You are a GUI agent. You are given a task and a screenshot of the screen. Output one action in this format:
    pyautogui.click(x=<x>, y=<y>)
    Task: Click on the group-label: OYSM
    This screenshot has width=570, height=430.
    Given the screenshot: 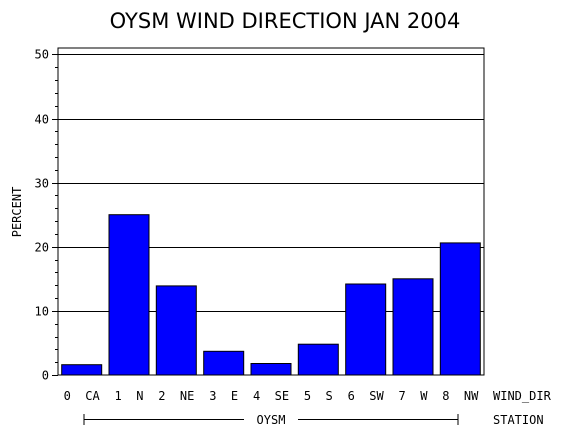 What is the action you would take?
    pyautogui.click(x=271, y=420)
    